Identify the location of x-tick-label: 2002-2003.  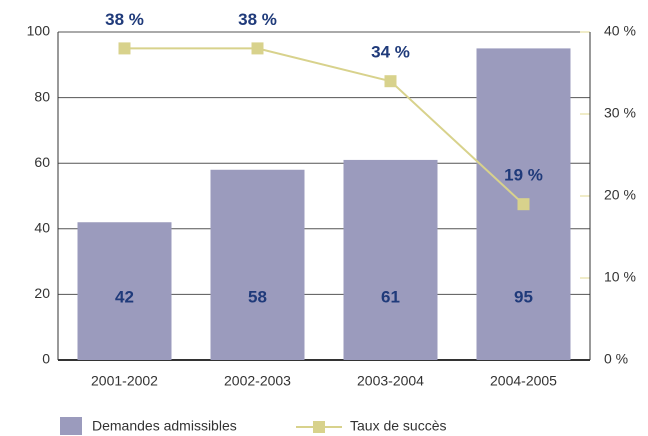
(257, 381).